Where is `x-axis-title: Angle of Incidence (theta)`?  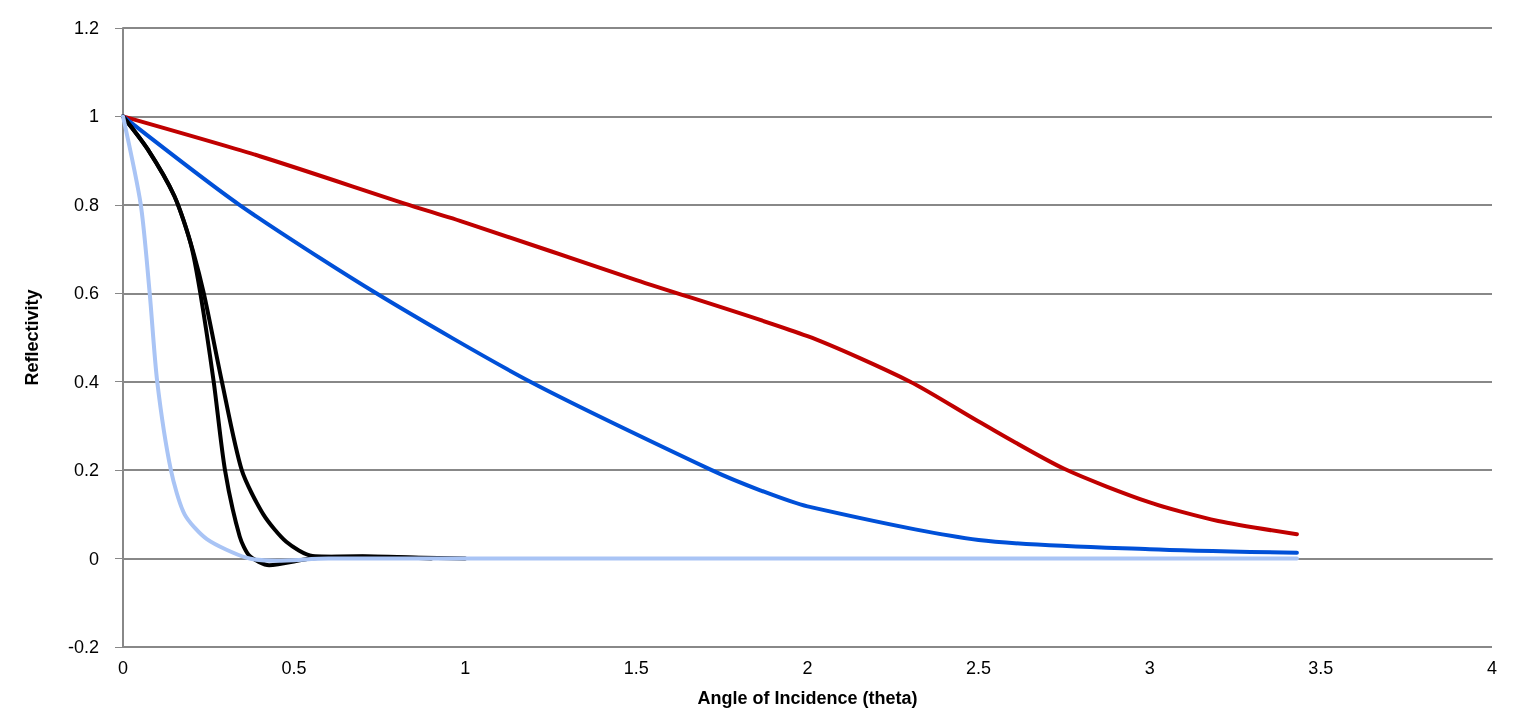 x-axis-title: Angle of Incidence (theta) is located at coordinates (807, 698).